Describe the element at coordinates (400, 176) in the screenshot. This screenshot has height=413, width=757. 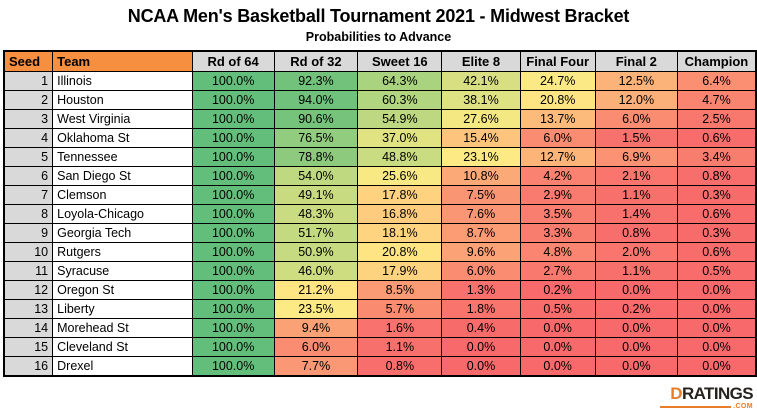
I see `probability-cell: 25.6%` at that location.